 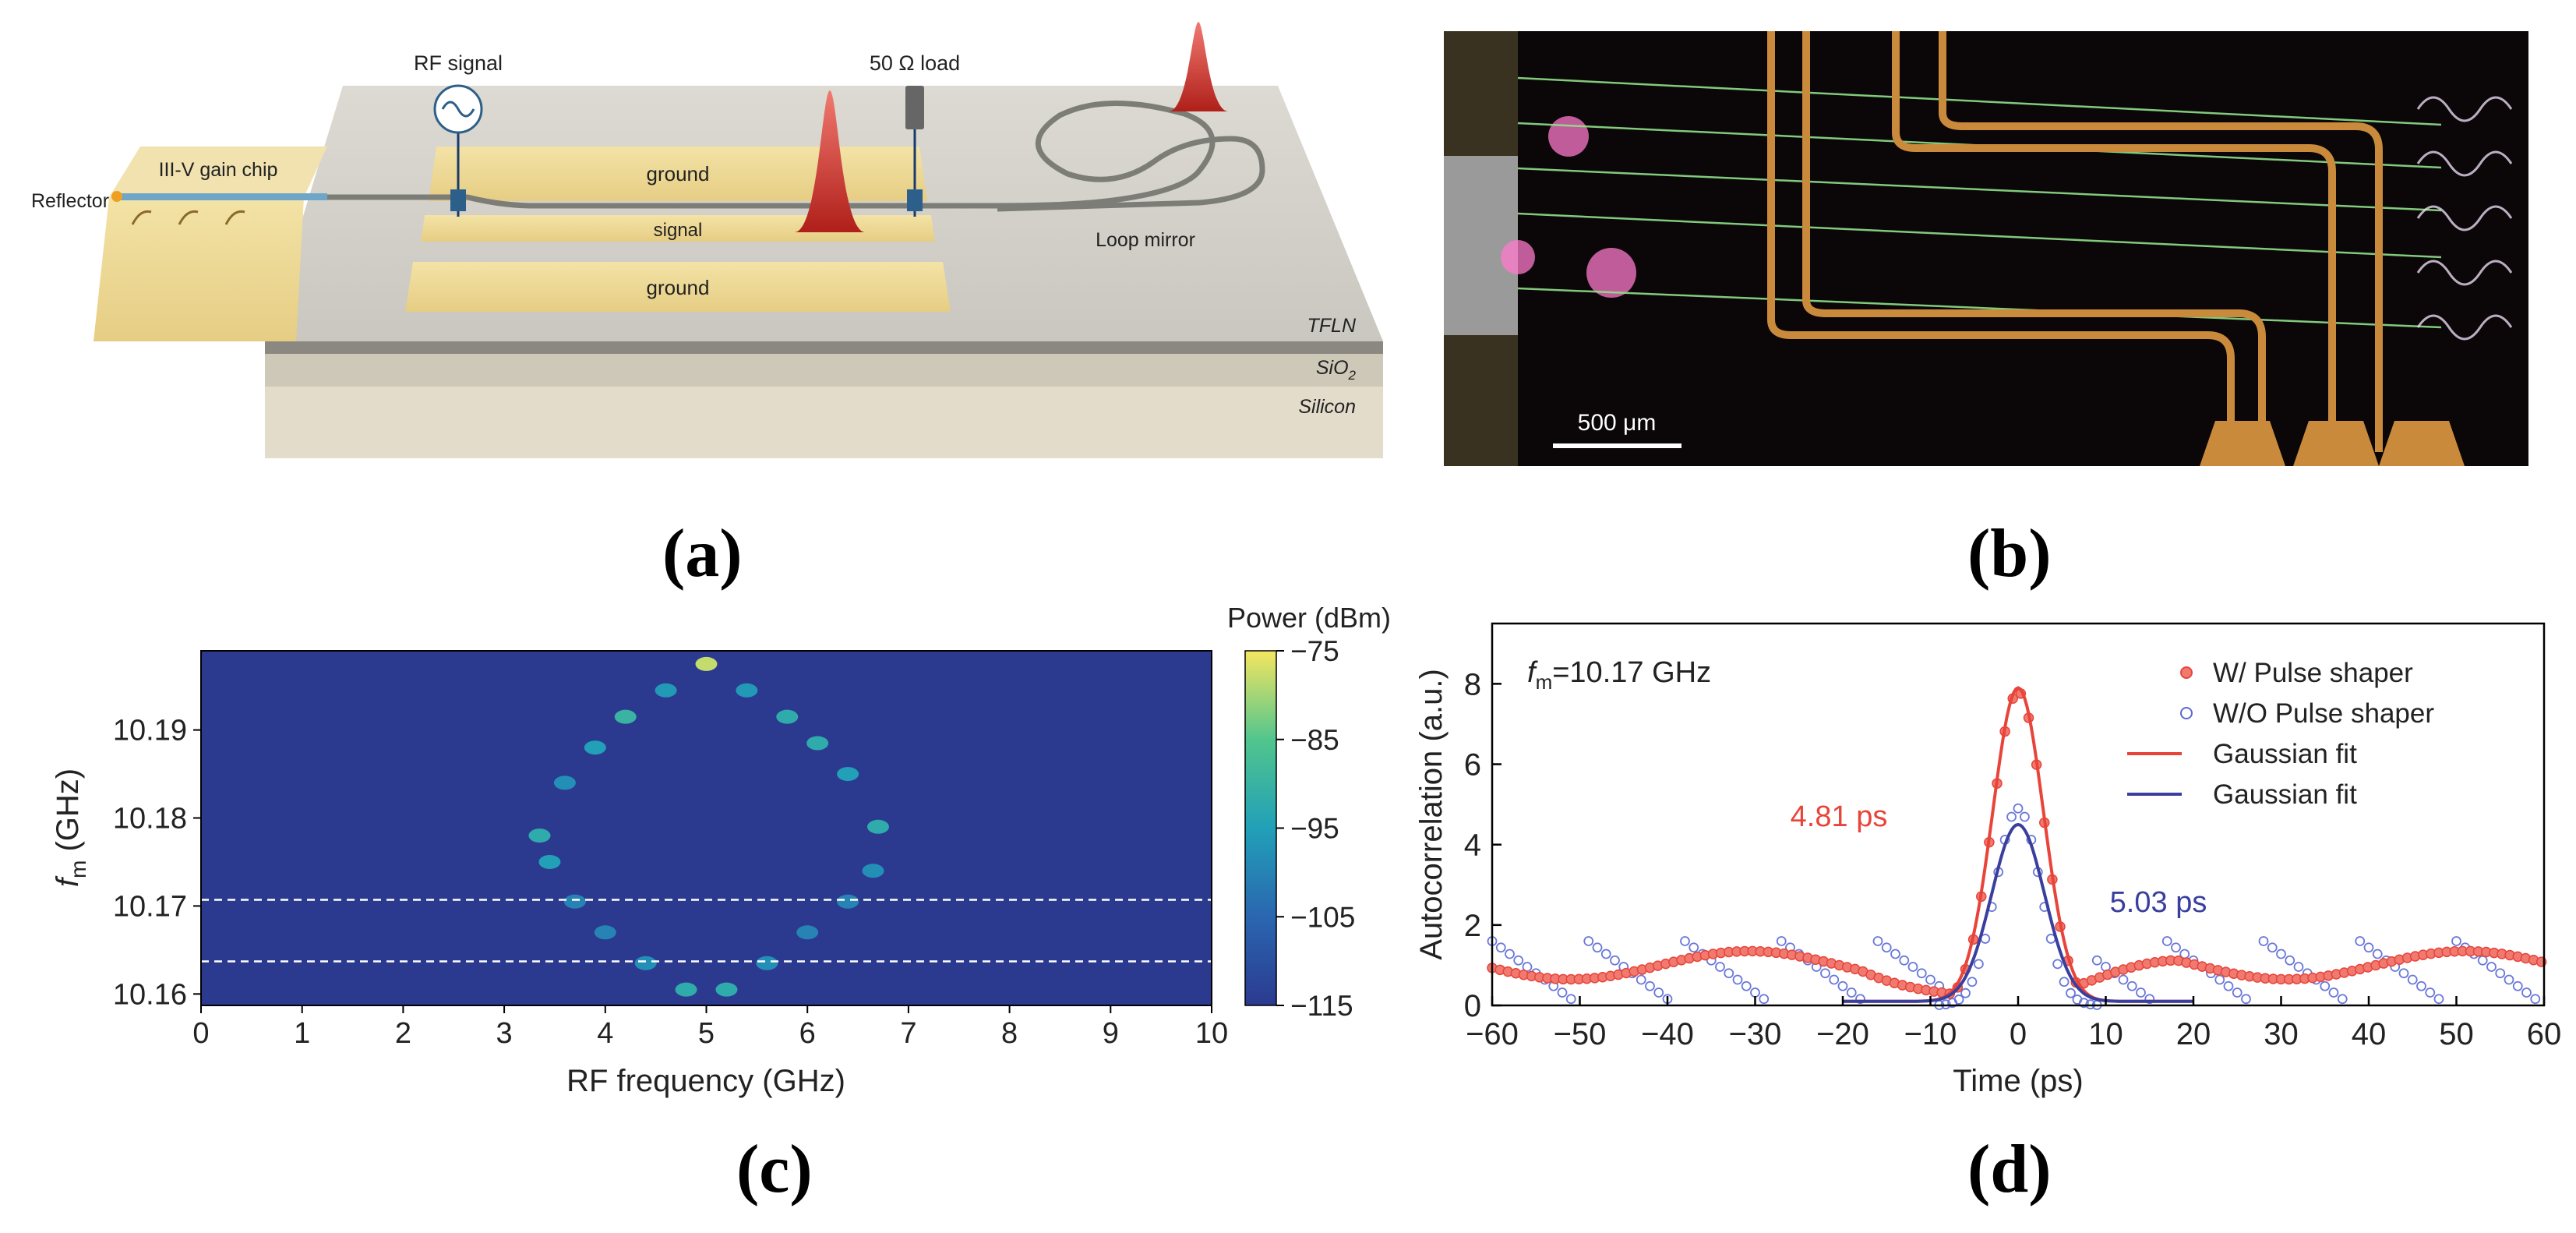 What do you see at coordinates (1568, 207) in the screenshot?
I see `glow-spots` at bounding box center [1568, 207].